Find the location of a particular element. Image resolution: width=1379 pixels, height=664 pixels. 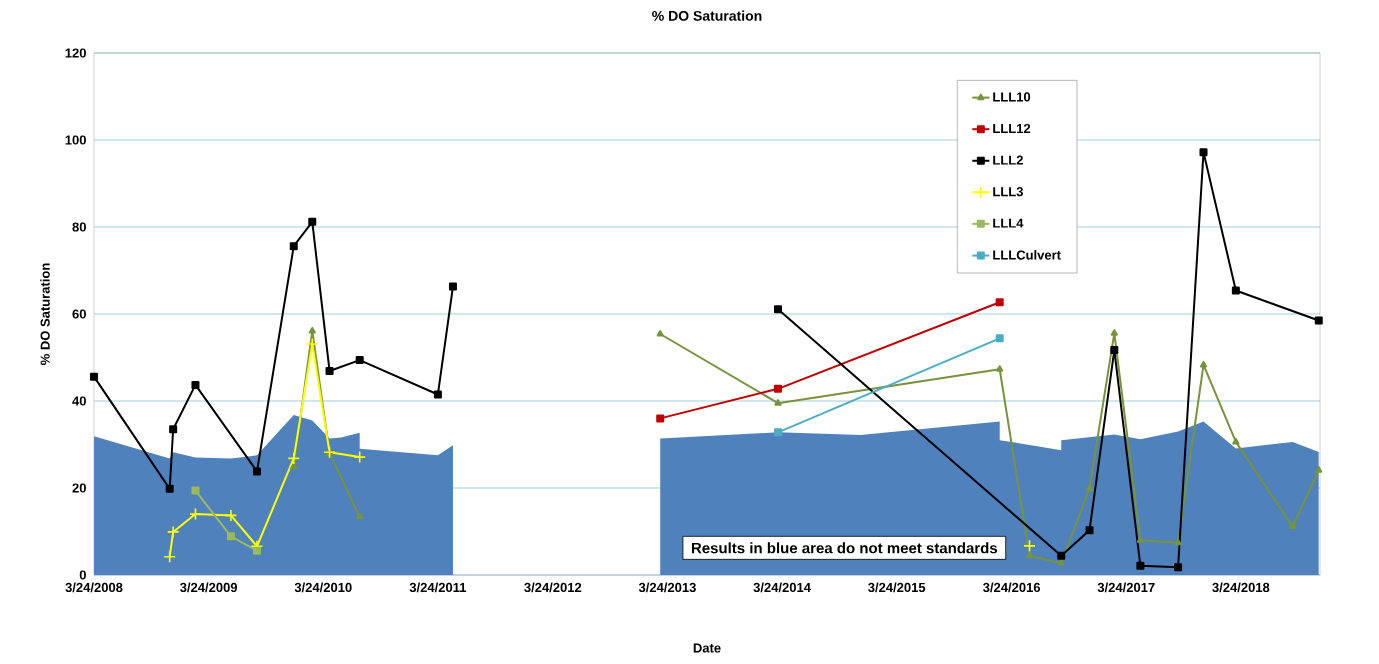

y-tick-label: 120 is located at coordinates (75, 53).